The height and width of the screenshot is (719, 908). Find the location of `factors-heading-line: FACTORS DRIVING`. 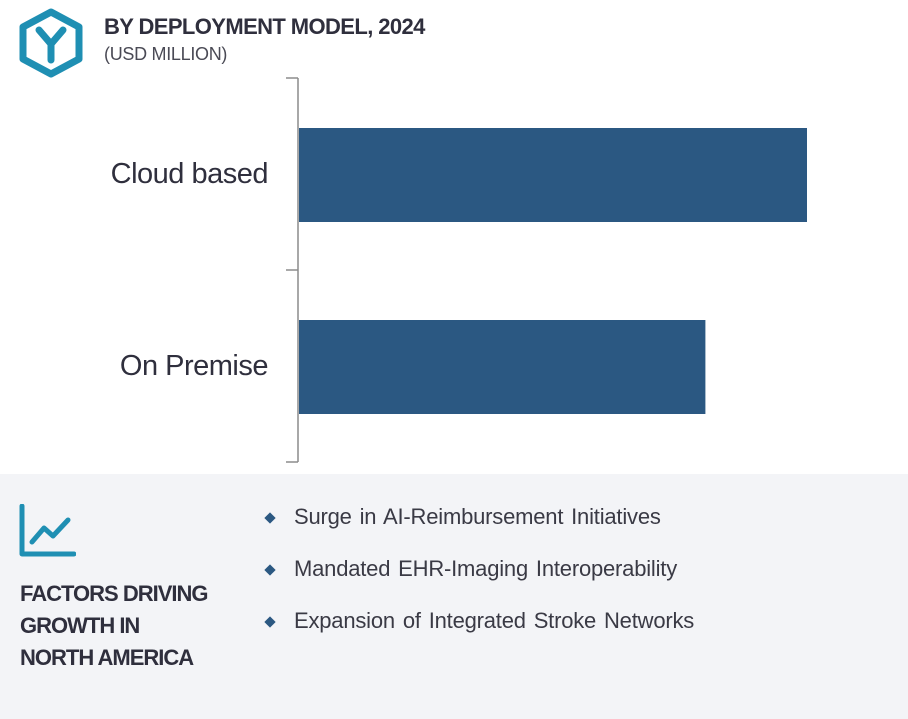

factors-heading-line: FACTORS DRIVING is located at coordinates (114, 593).